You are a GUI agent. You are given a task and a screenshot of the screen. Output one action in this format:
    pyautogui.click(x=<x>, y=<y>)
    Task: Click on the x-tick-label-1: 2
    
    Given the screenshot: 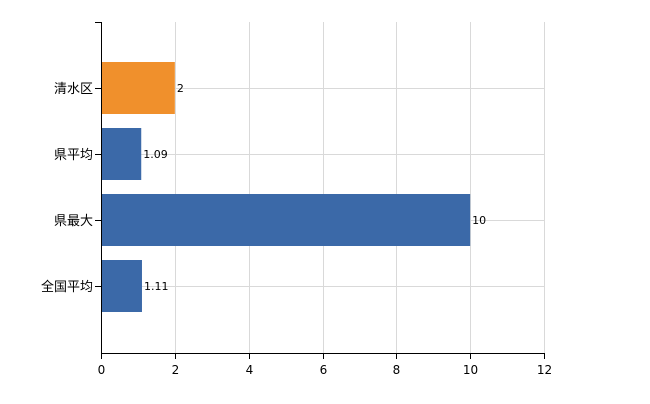 What is the action you would take?
    pyautogui.click(x=176, y=370)
    